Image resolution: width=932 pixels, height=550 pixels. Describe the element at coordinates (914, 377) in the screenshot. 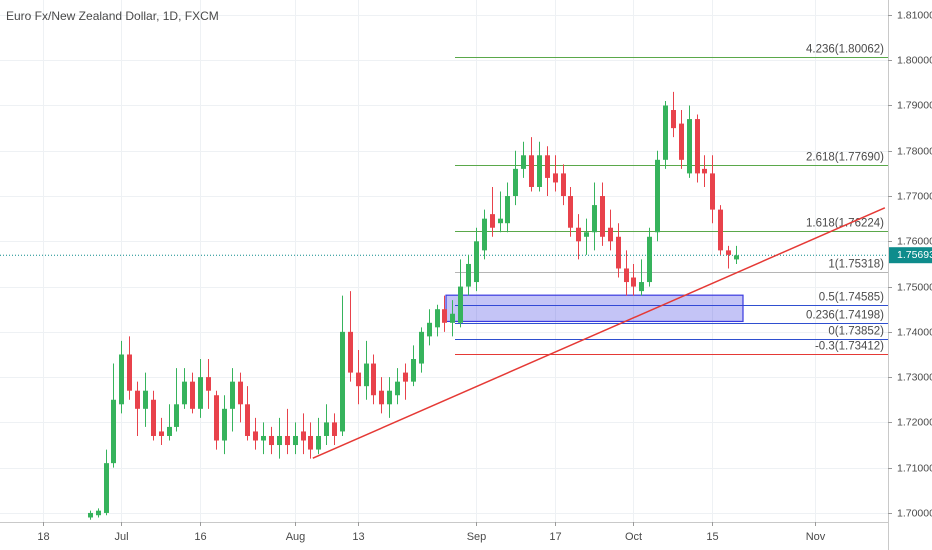

I see `y-tick-label: 1.73000` at that location.